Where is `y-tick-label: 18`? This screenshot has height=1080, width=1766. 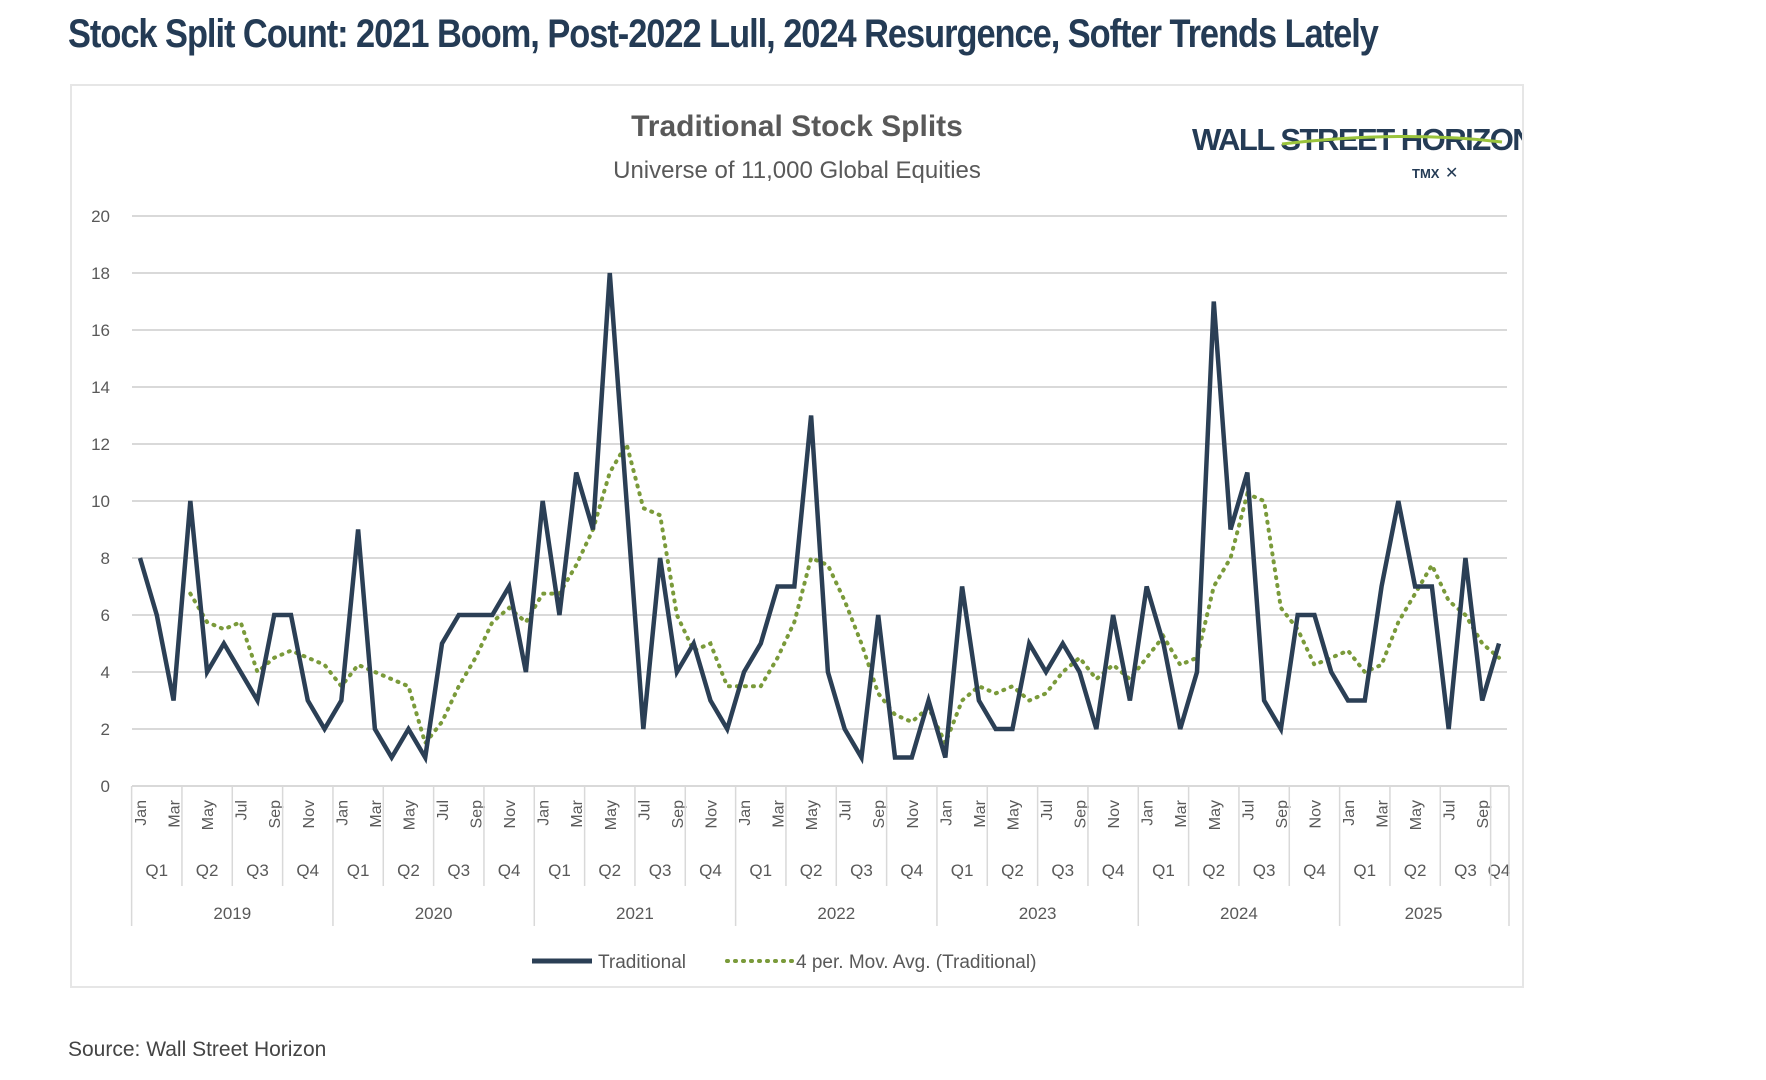
y-tick-label: 18 is located at coordinates (100, 273).